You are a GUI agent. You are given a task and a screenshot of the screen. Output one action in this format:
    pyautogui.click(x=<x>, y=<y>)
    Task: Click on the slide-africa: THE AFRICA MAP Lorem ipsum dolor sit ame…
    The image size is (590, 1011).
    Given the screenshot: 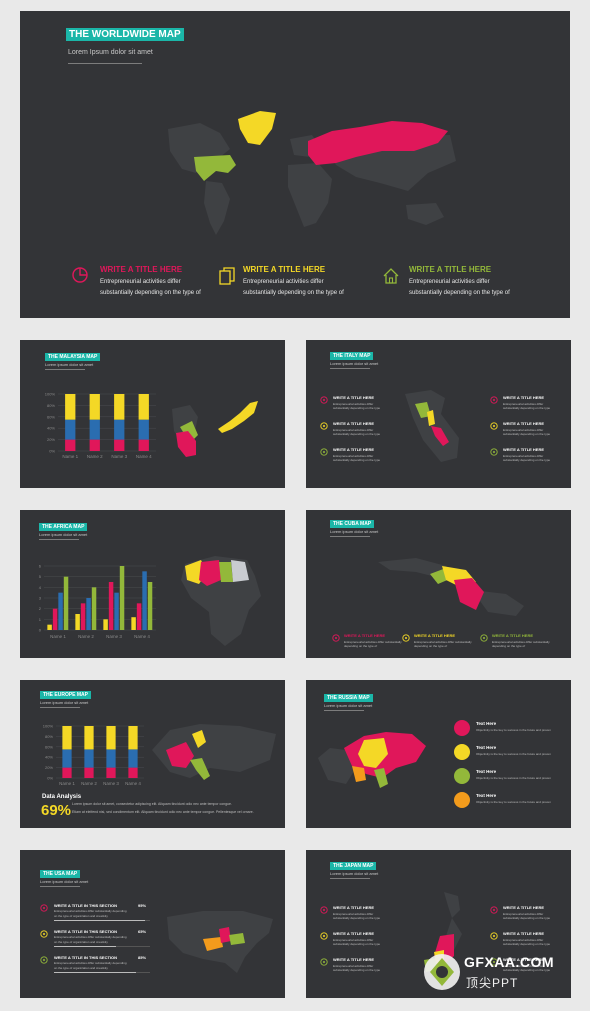 What is the action you would take?
    pyautogui.click(x=152, y=584)
    